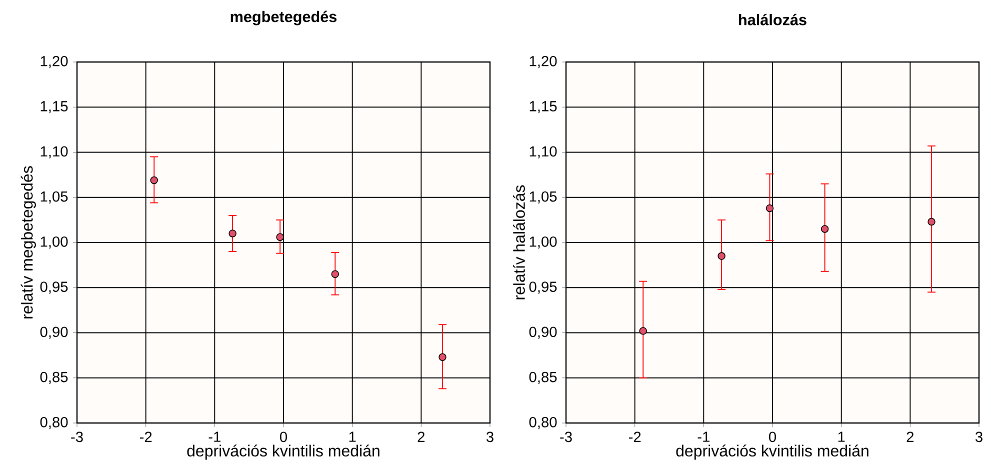  I want to click on y-axis-title: relatív halálozás, so click(519, 242).